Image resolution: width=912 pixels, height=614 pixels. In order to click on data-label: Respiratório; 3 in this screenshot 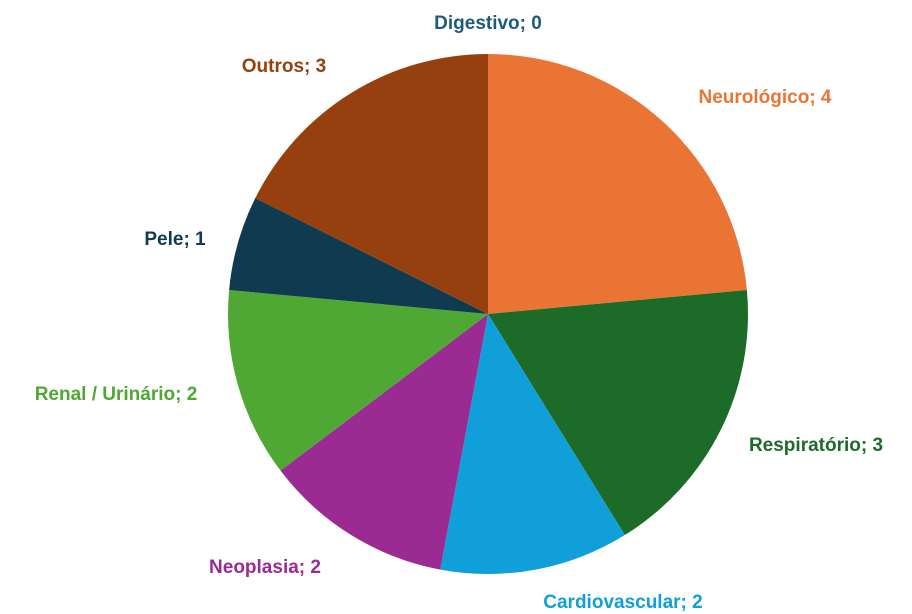, I will do `click(816, 445)`.